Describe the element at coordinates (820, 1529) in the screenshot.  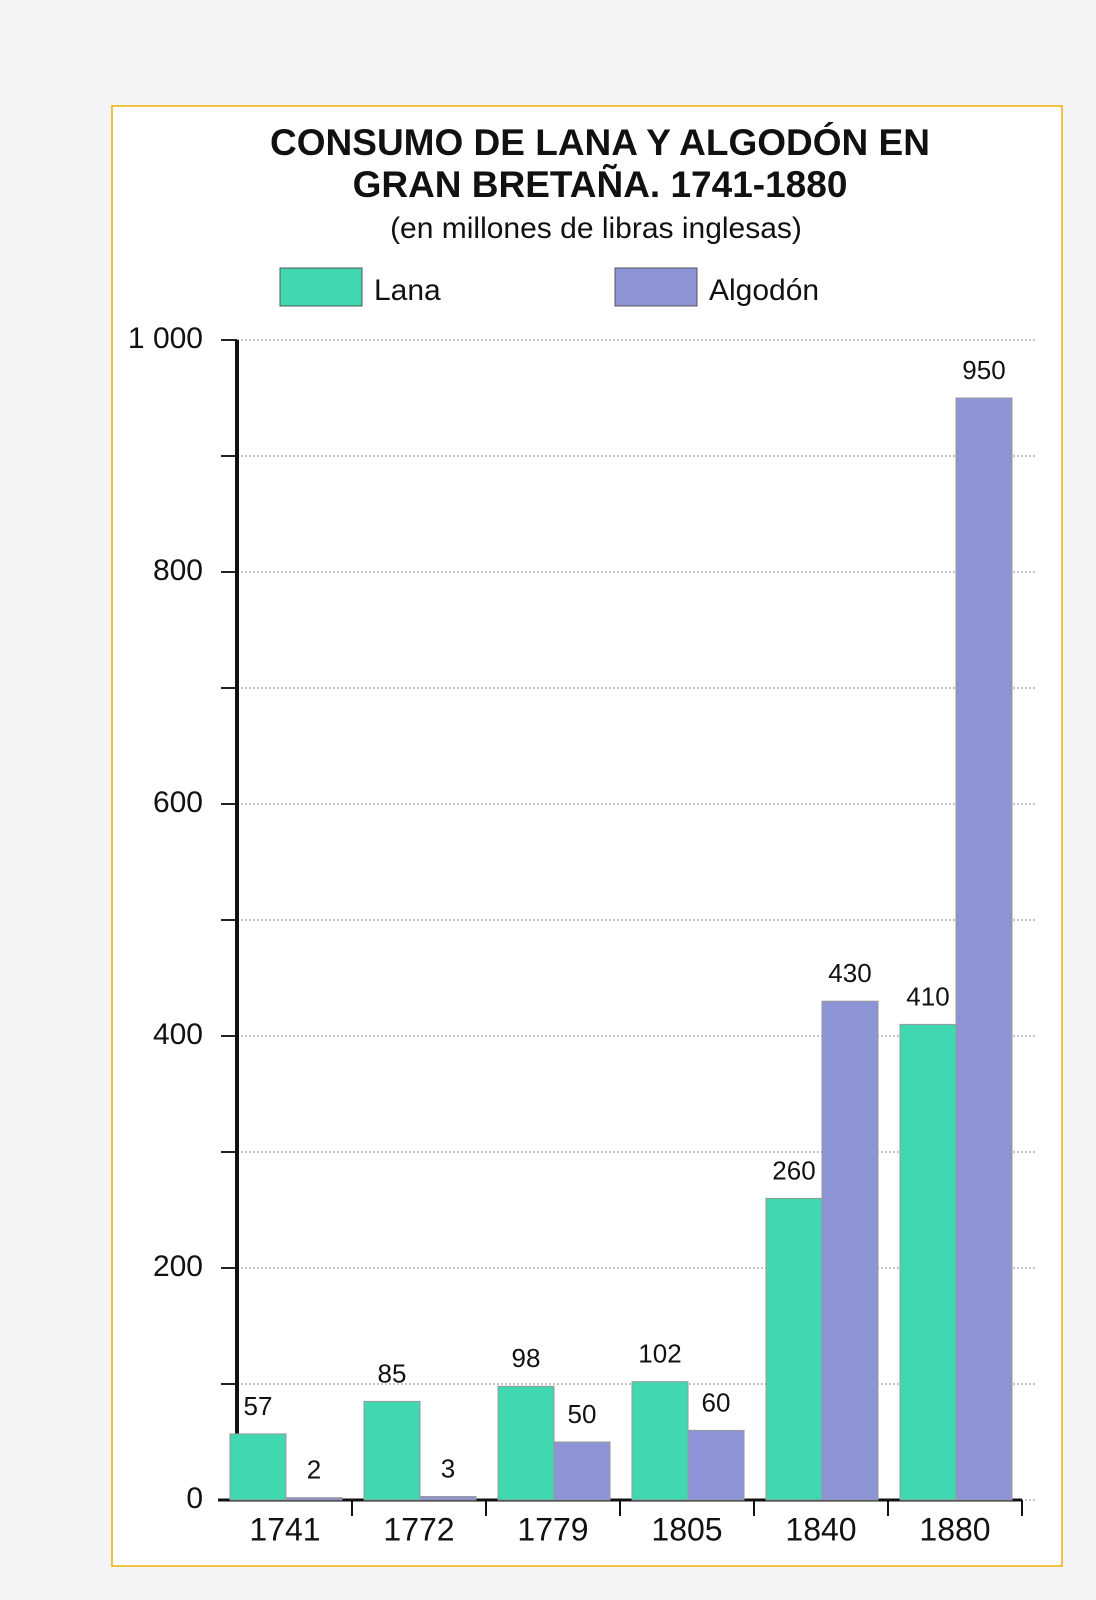
I see `x-tick-label: 1840` at that location.